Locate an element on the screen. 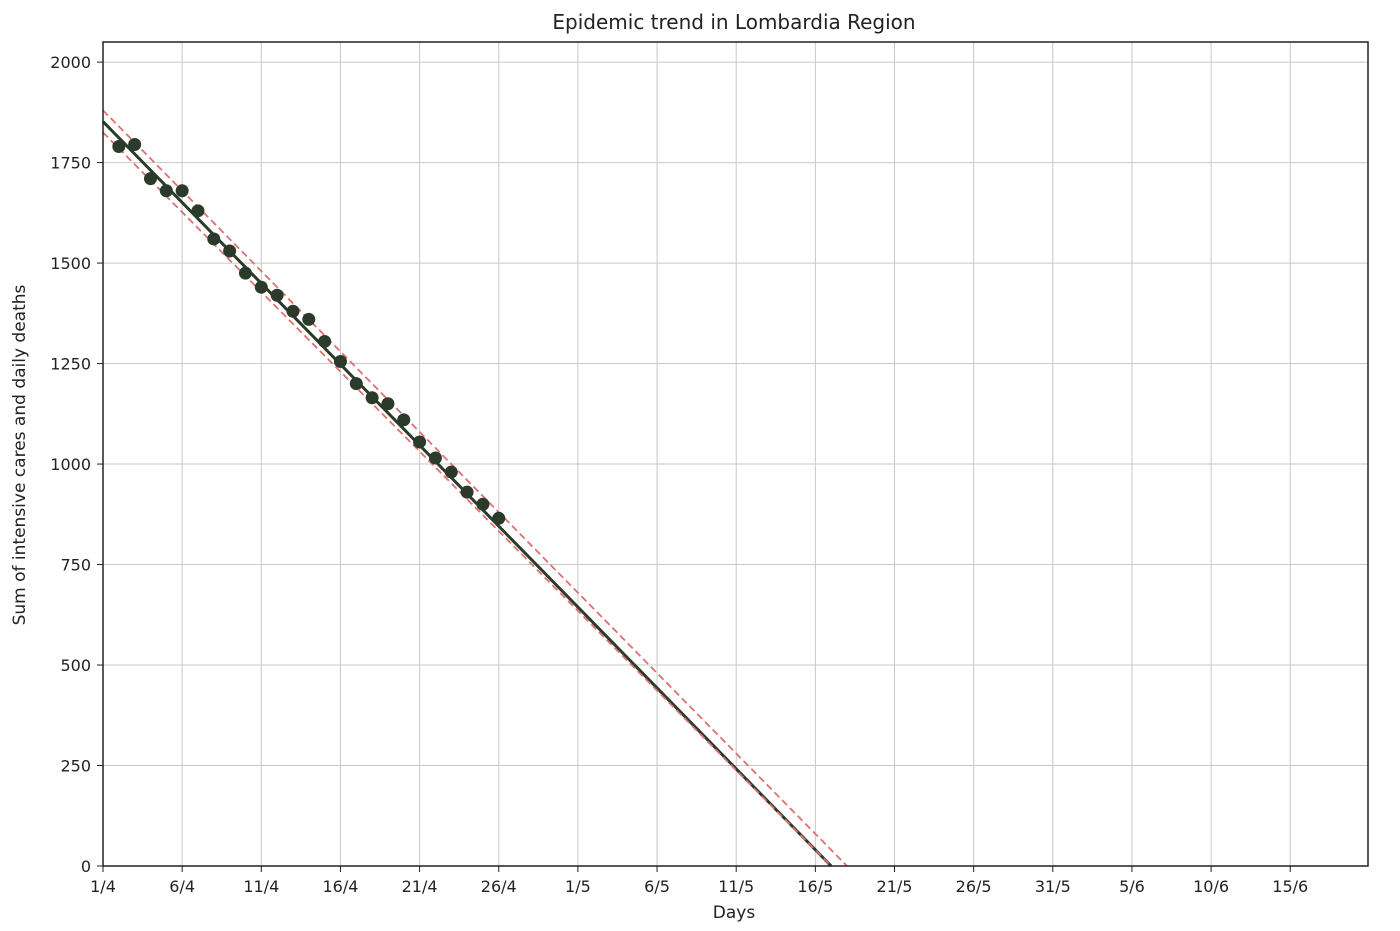 The image size is (1400, 931). x-tick-label: 21/5 is located at coordinates (895, 886).